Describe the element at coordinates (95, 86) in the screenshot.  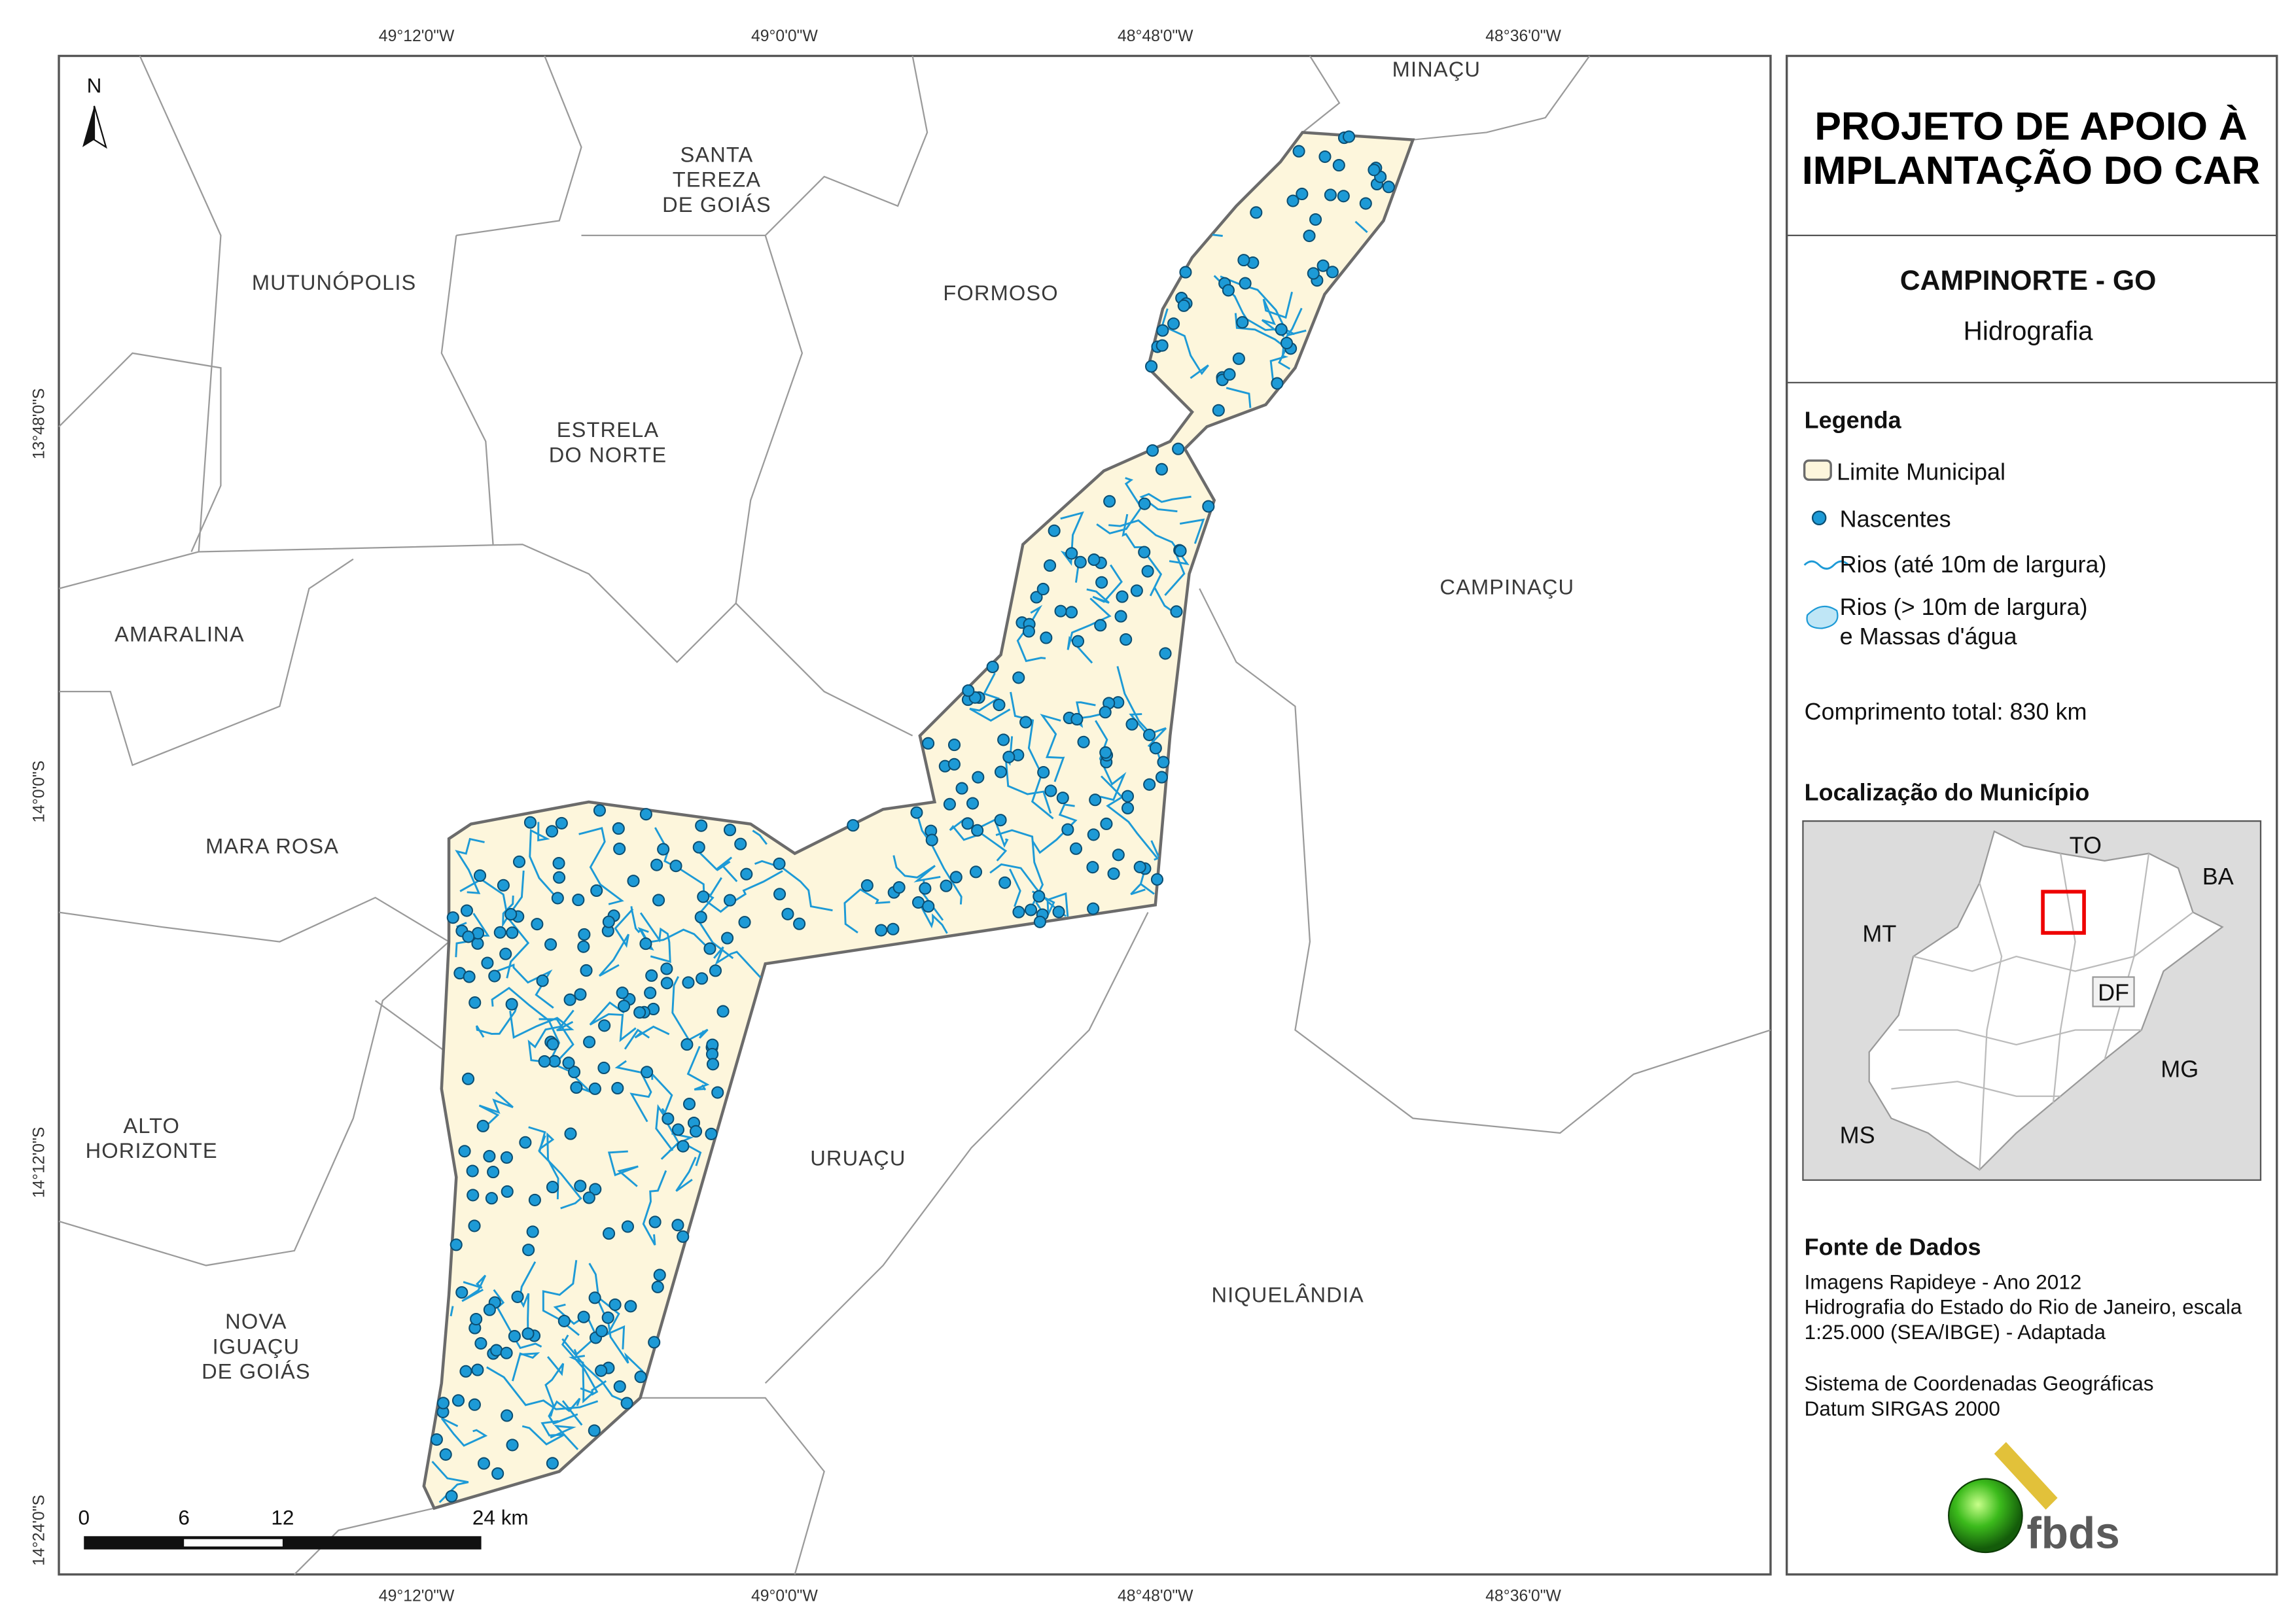
I see `north-label: N` at that location.